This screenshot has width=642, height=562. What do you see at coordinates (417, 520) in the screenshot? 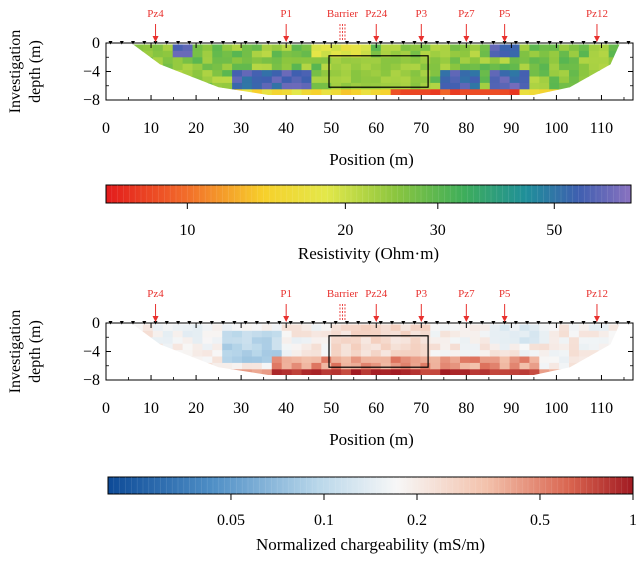
I see `colorbar-tick-label: 0.2` at bounding box center [417, 520].